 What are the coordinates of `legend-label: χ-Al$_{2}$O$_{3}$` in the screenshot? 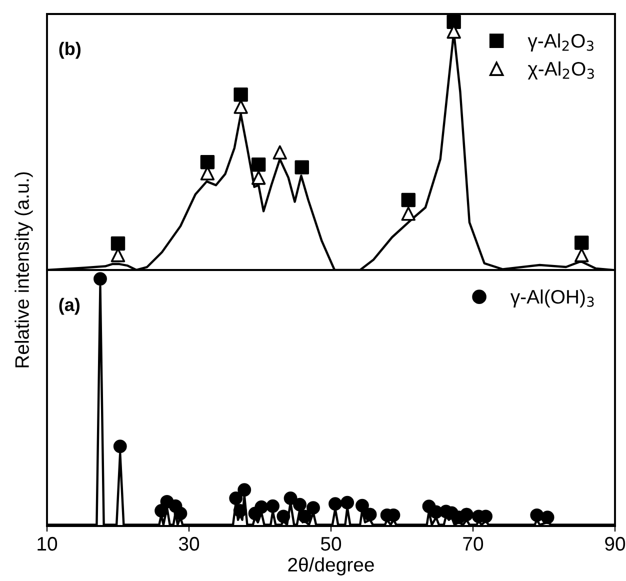 It's located at (561, 70).